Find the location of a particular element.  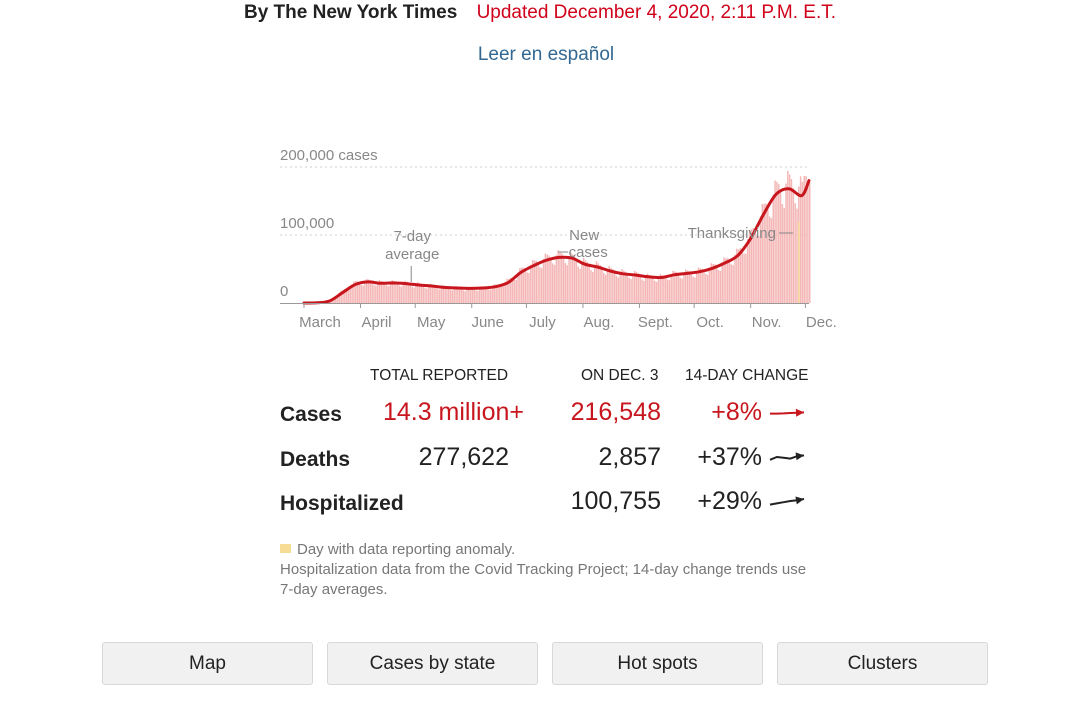

annotation-thanksgiving: Thanksgiving is located at coordinates (732, 233).